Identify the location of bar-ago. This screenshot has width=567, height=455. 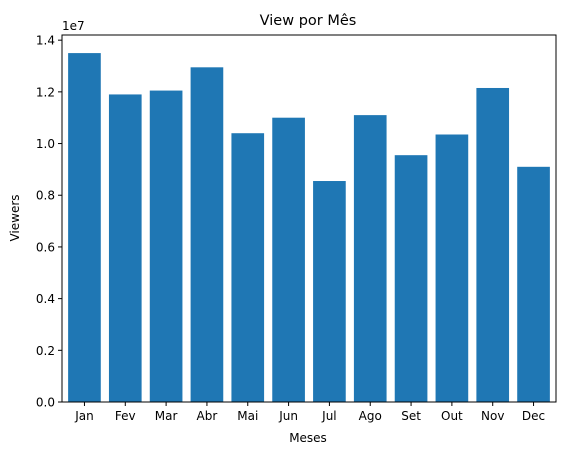
(370, 259).